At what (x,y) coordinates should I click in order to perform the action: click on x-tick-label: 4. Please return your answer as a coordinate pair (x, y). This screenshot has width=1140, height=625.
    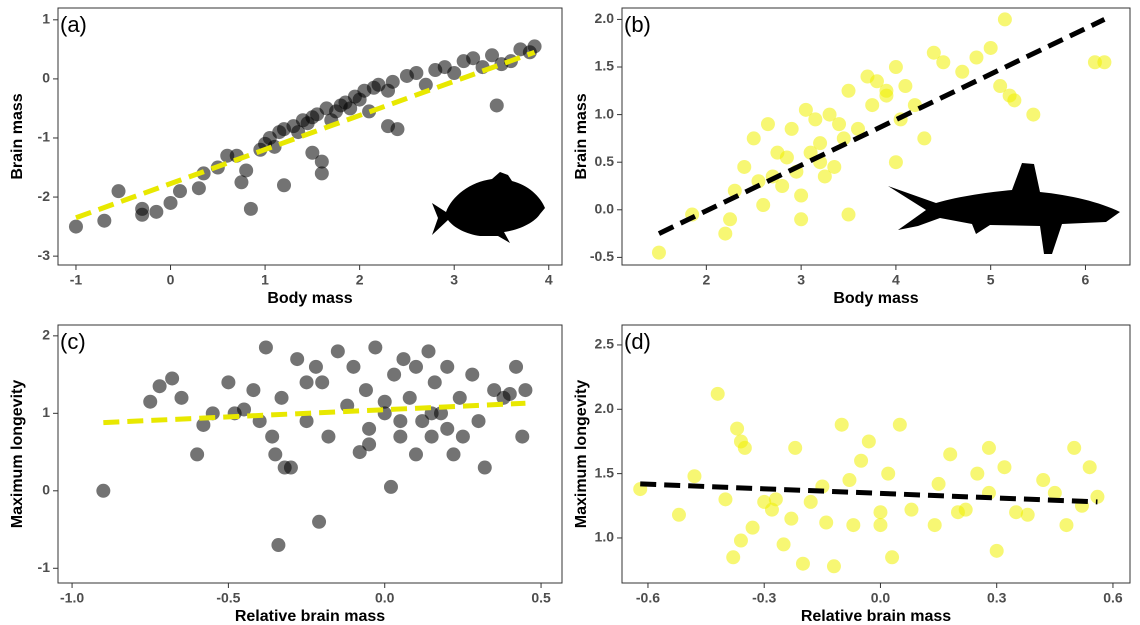
    Looking at the image, I should click on (549, 280).